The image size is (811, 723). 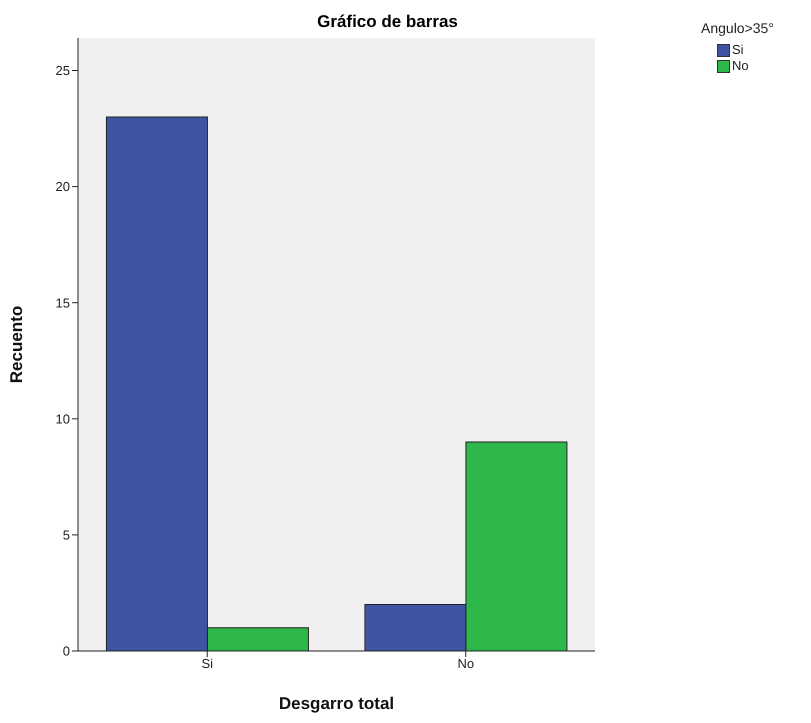 I want to click on y-tick-label: 10, so click(x=63, y=418).